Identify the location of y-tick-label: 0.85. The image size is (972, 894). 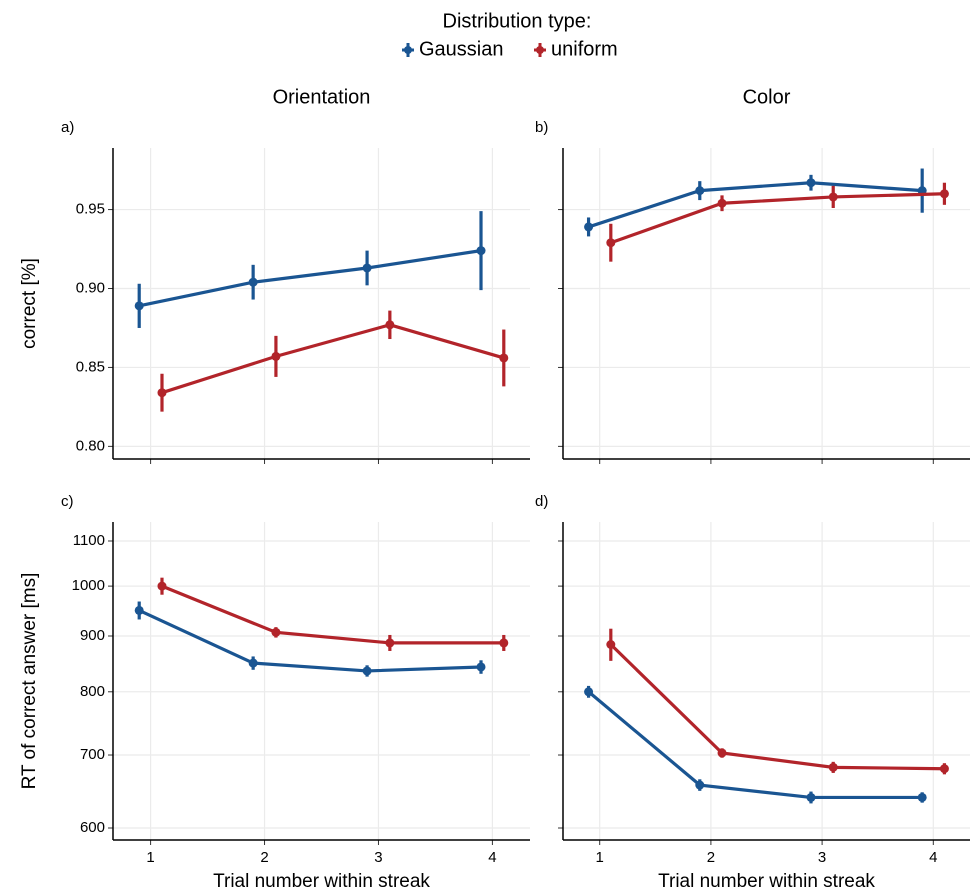
(90, 366).